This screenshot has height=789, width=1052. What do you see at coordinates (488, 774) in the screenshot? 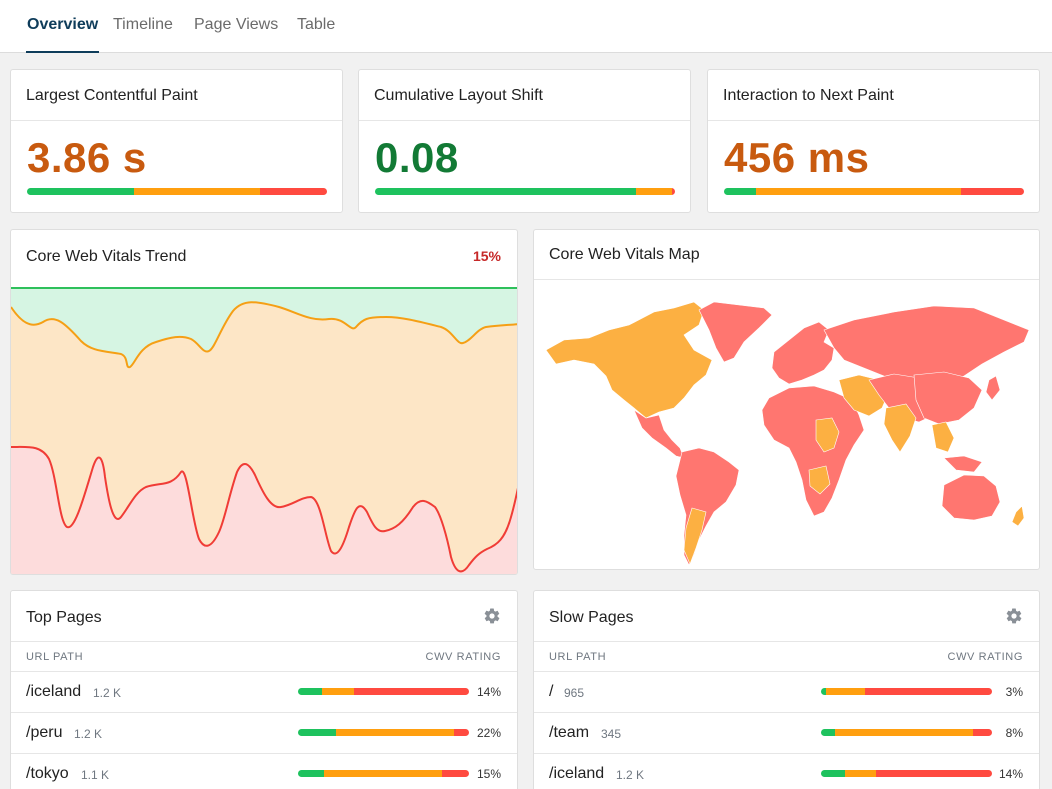
I see `row-percent: 15%` at bounding box center [488, 774].